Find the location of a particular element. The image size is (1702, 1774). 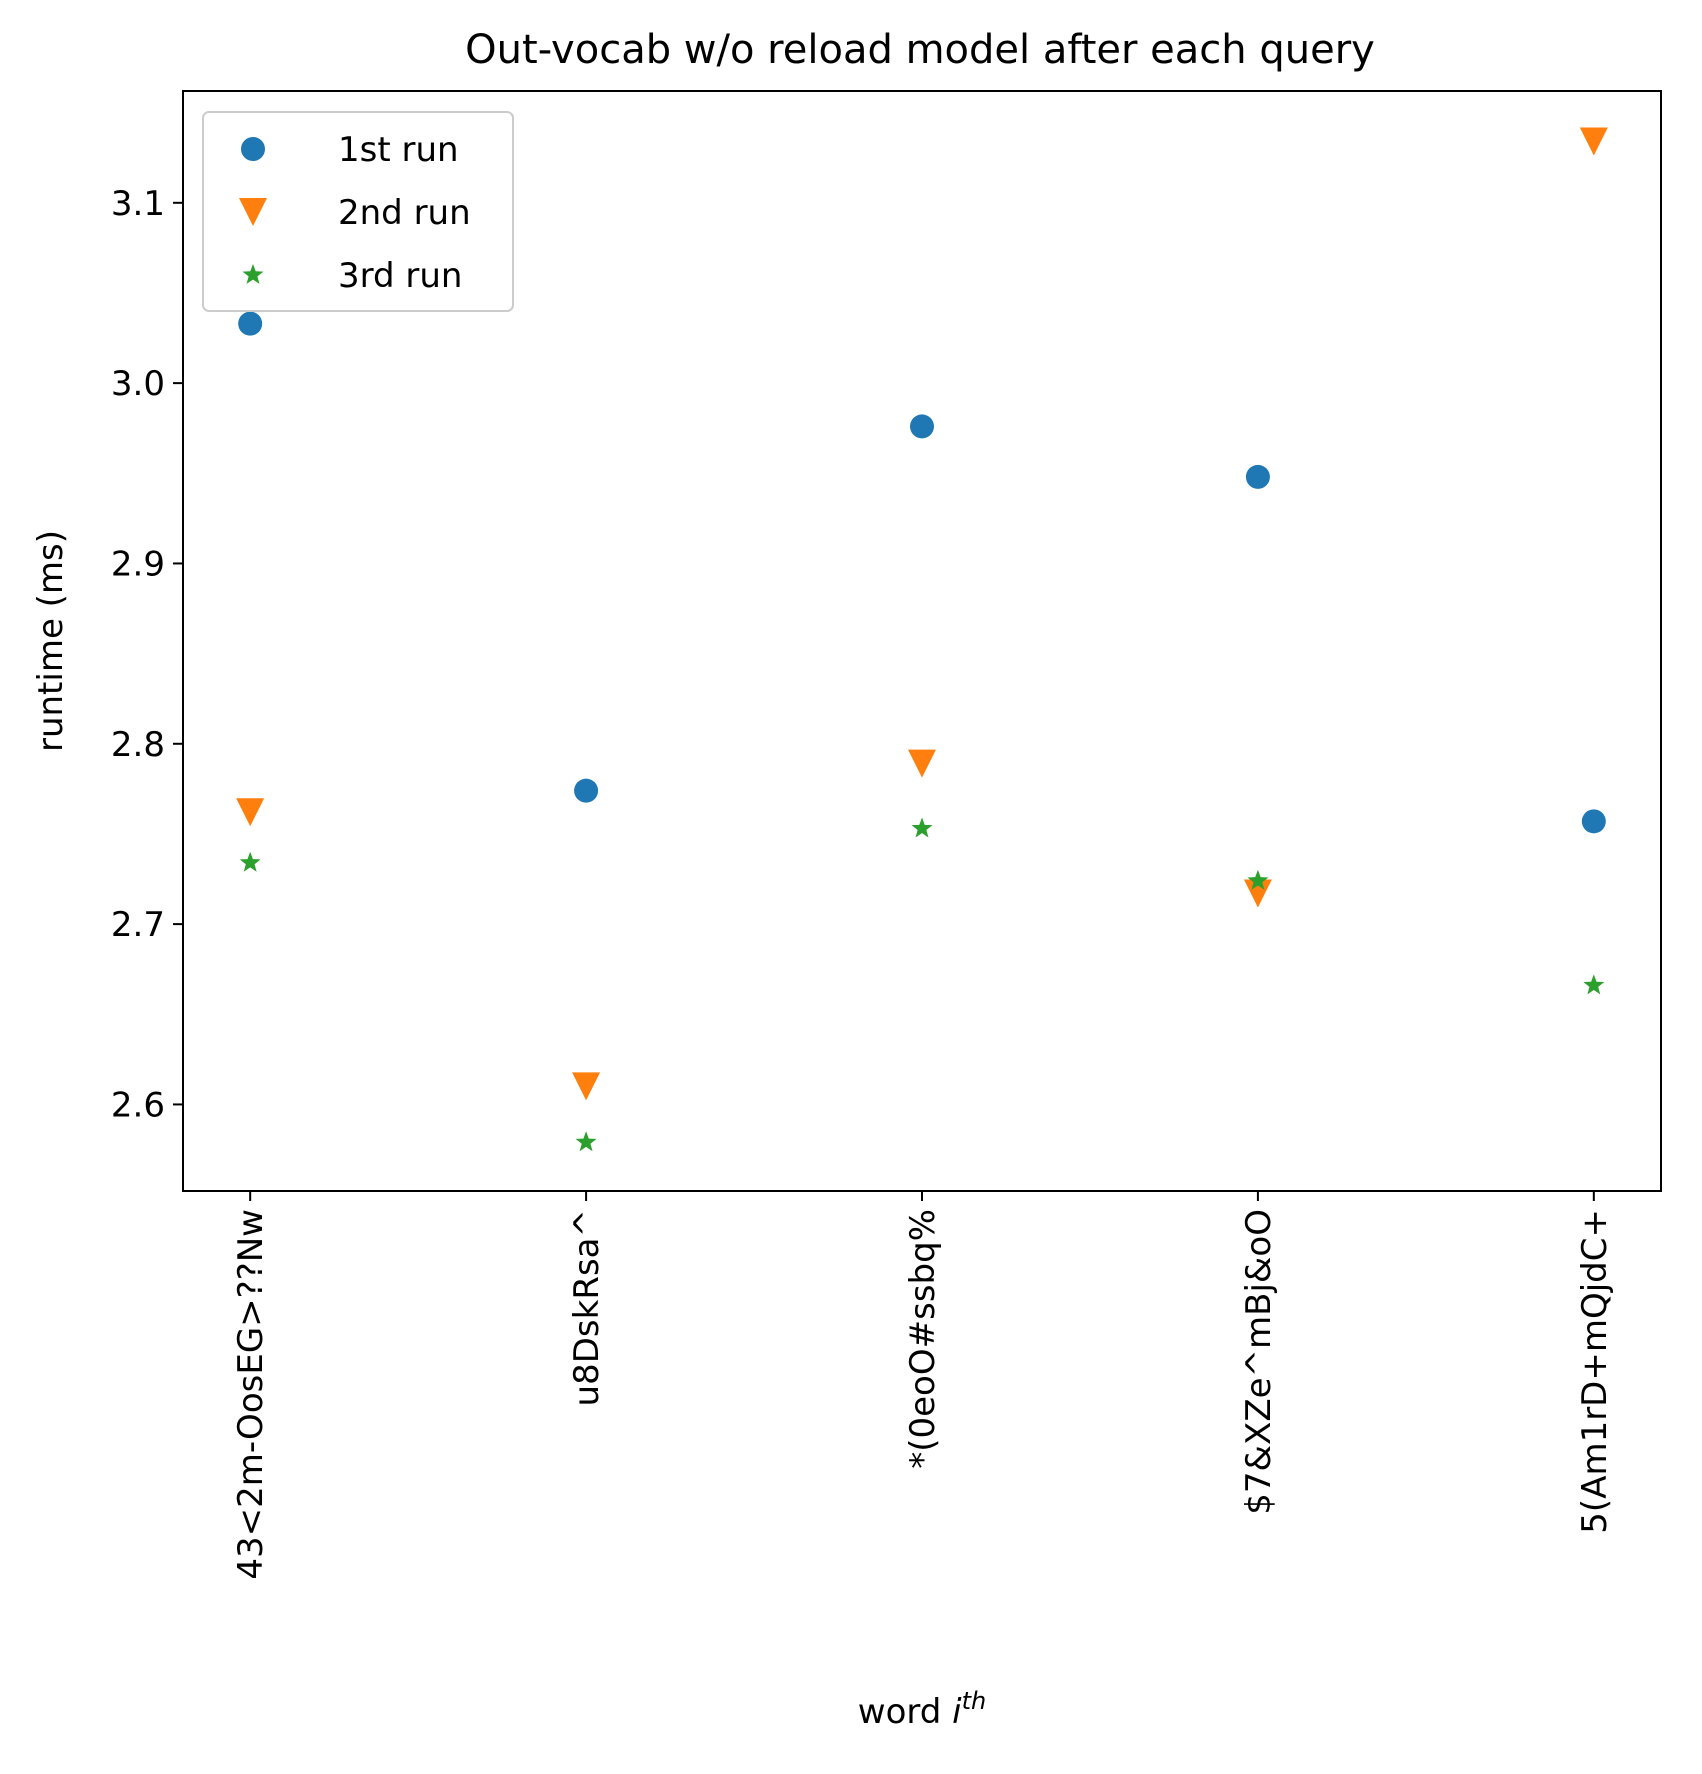

y-tick-label: 3.0 is located at coordinates (138, 384).